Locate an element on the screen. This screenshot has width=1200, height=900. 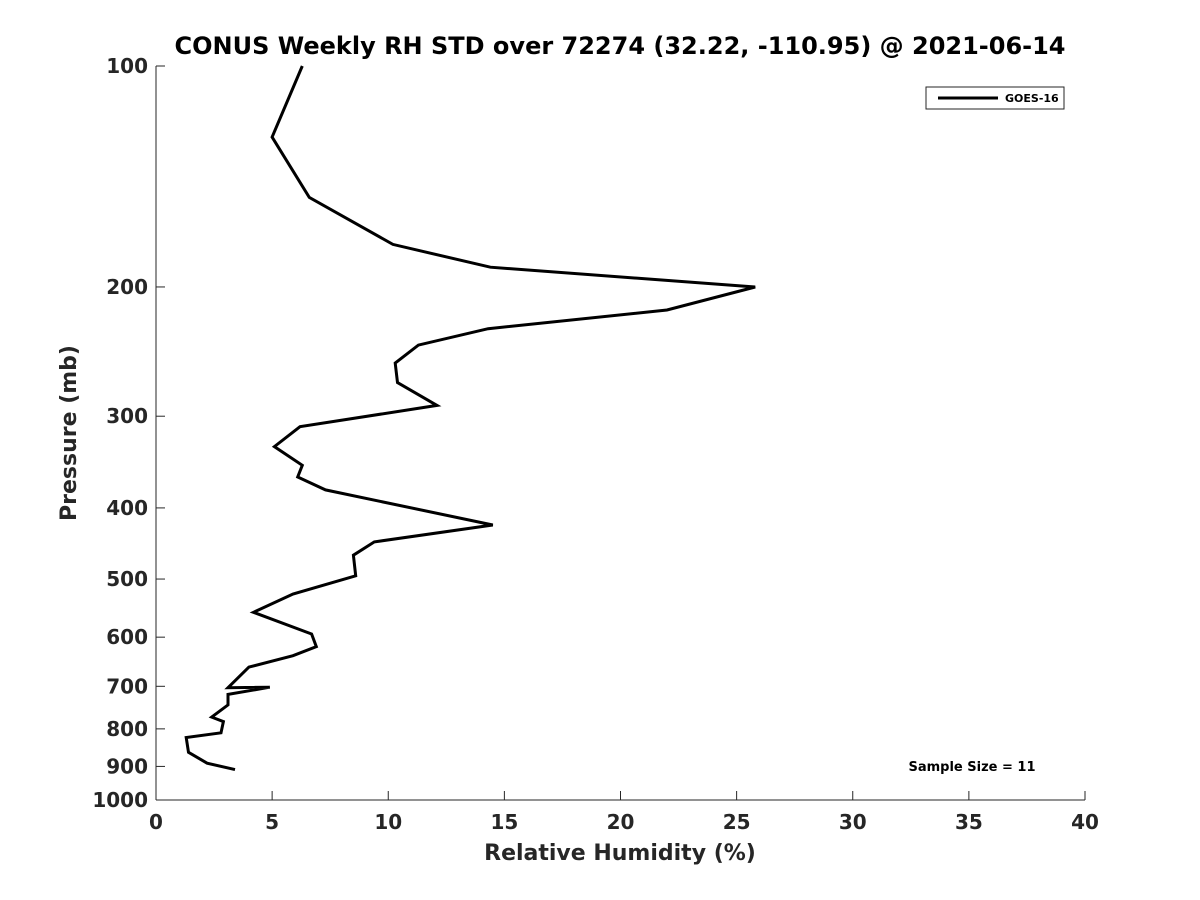
y-tick-label: 200 is located at coordinates (127, 287).